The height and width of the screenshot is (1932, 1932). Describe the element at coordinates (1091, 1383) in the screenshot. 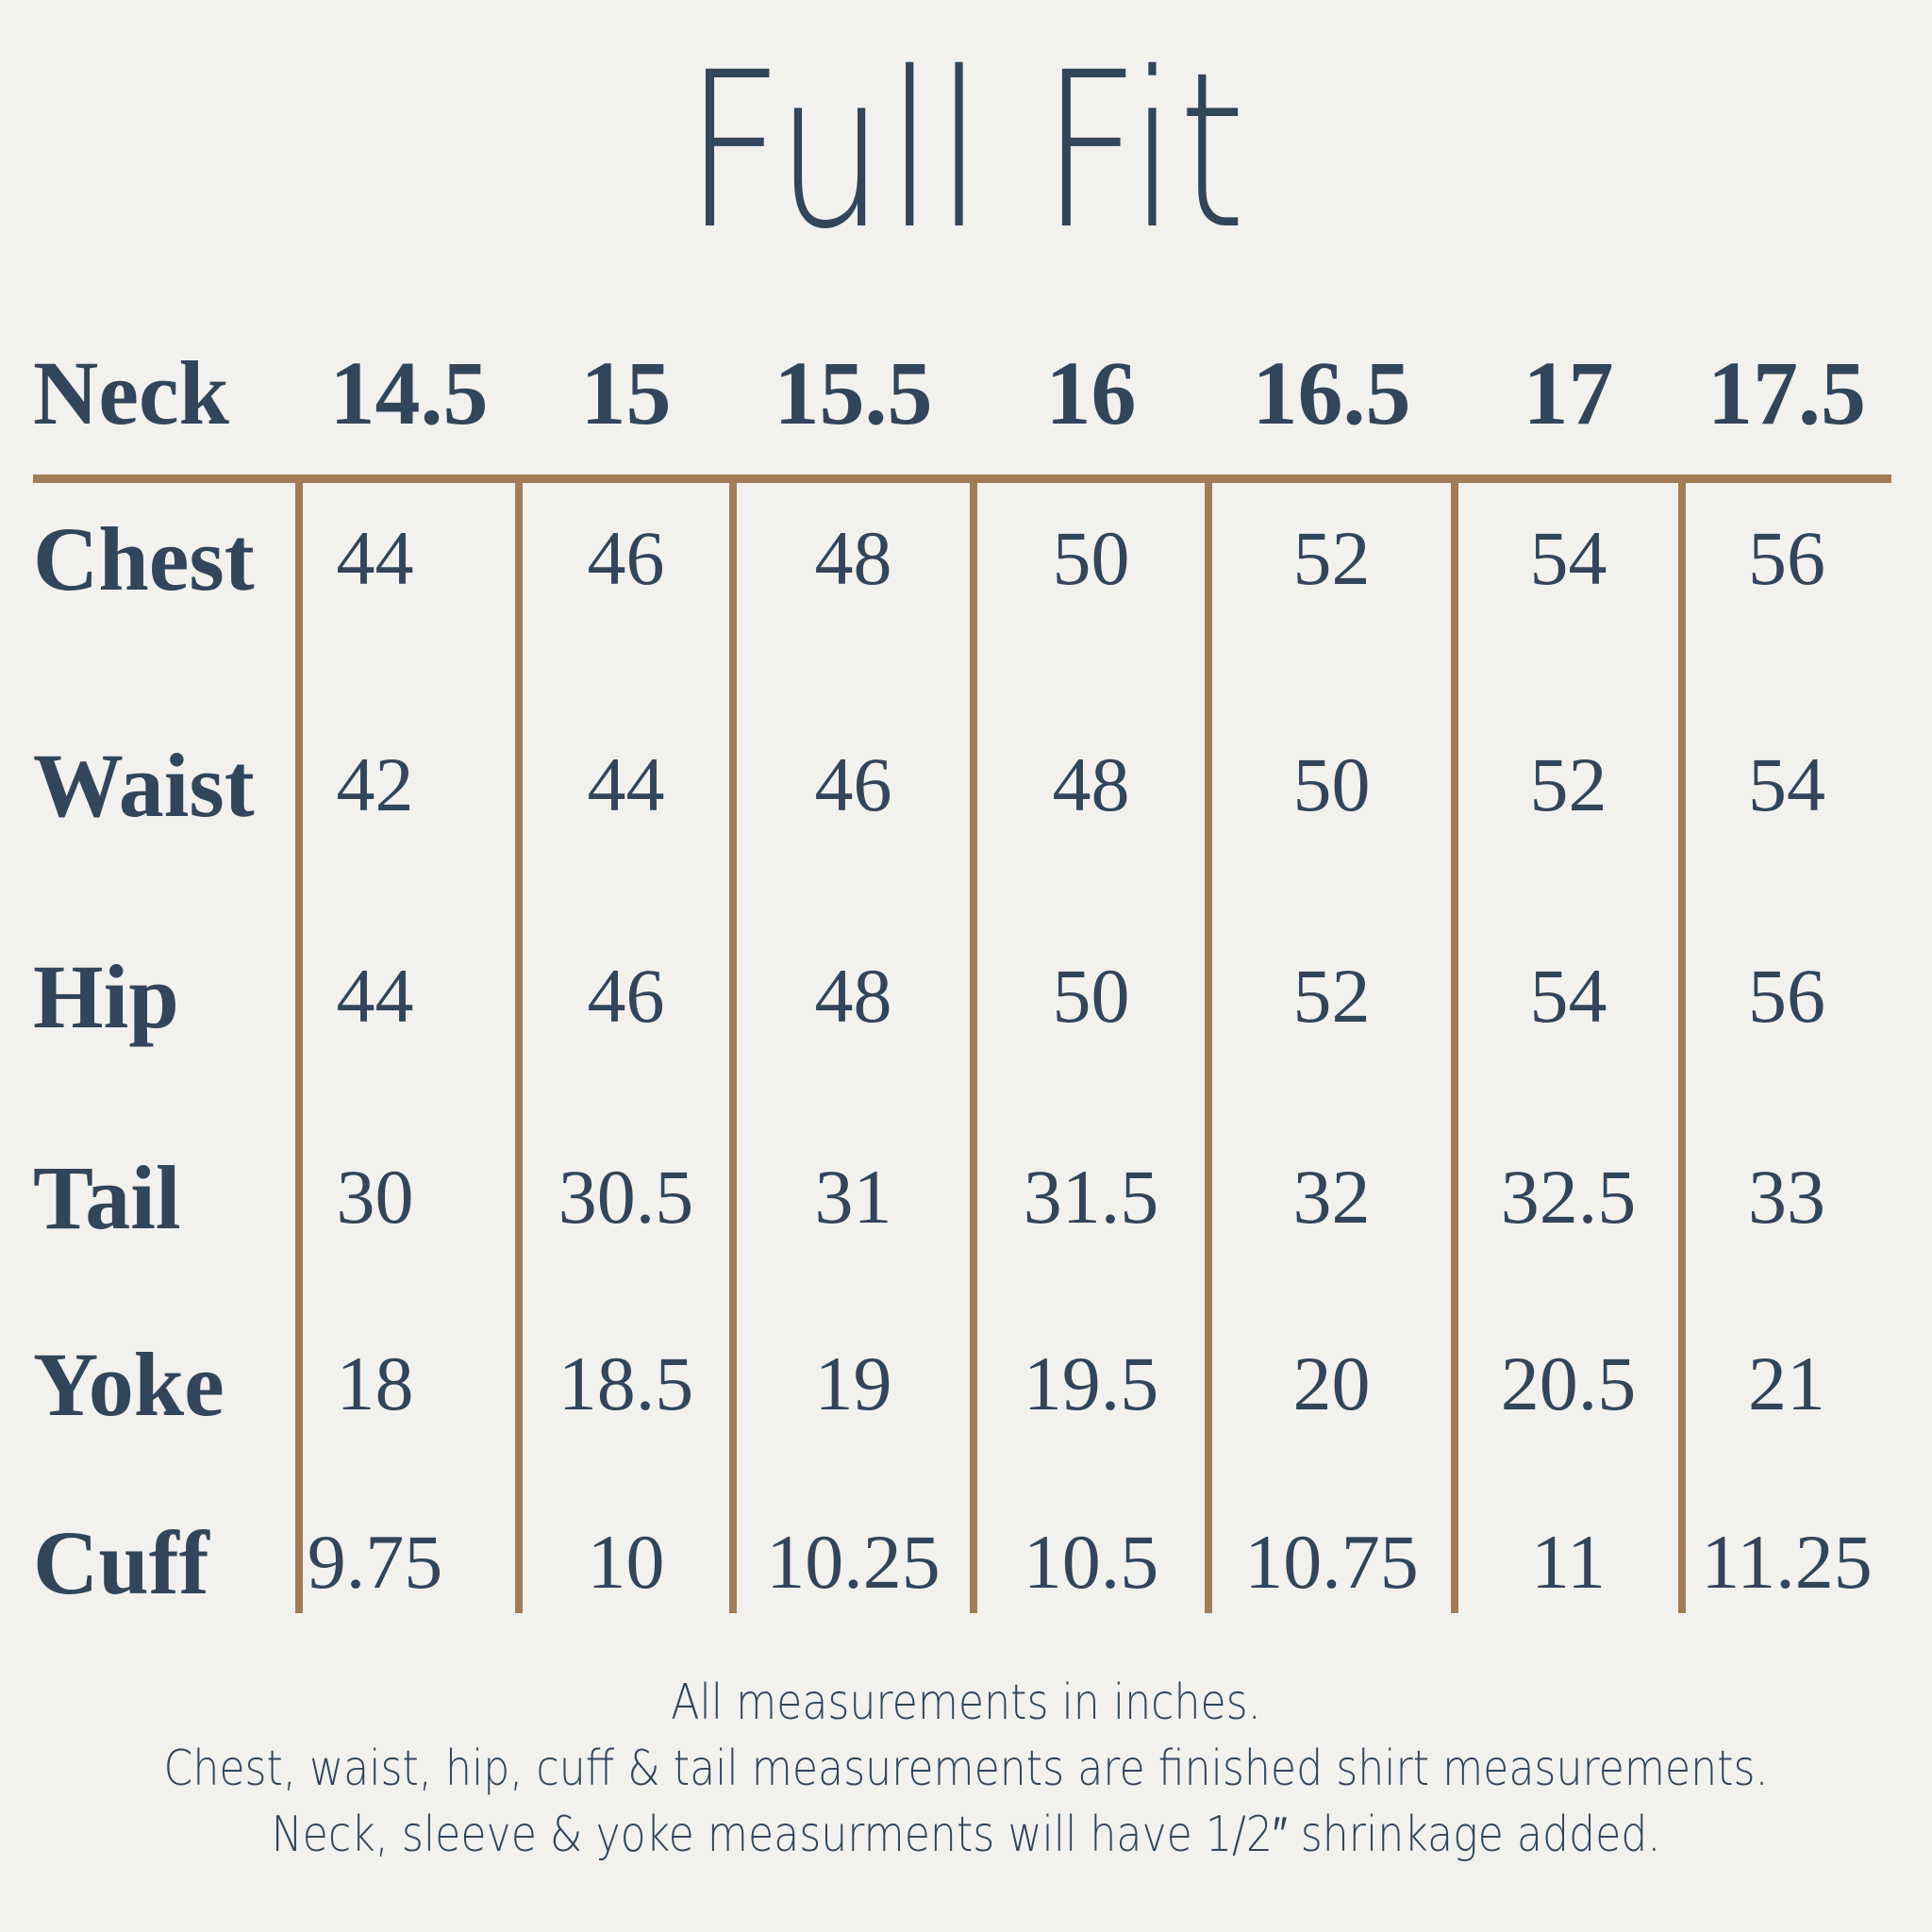

I see `size-value-cell: 19.5` at that location.